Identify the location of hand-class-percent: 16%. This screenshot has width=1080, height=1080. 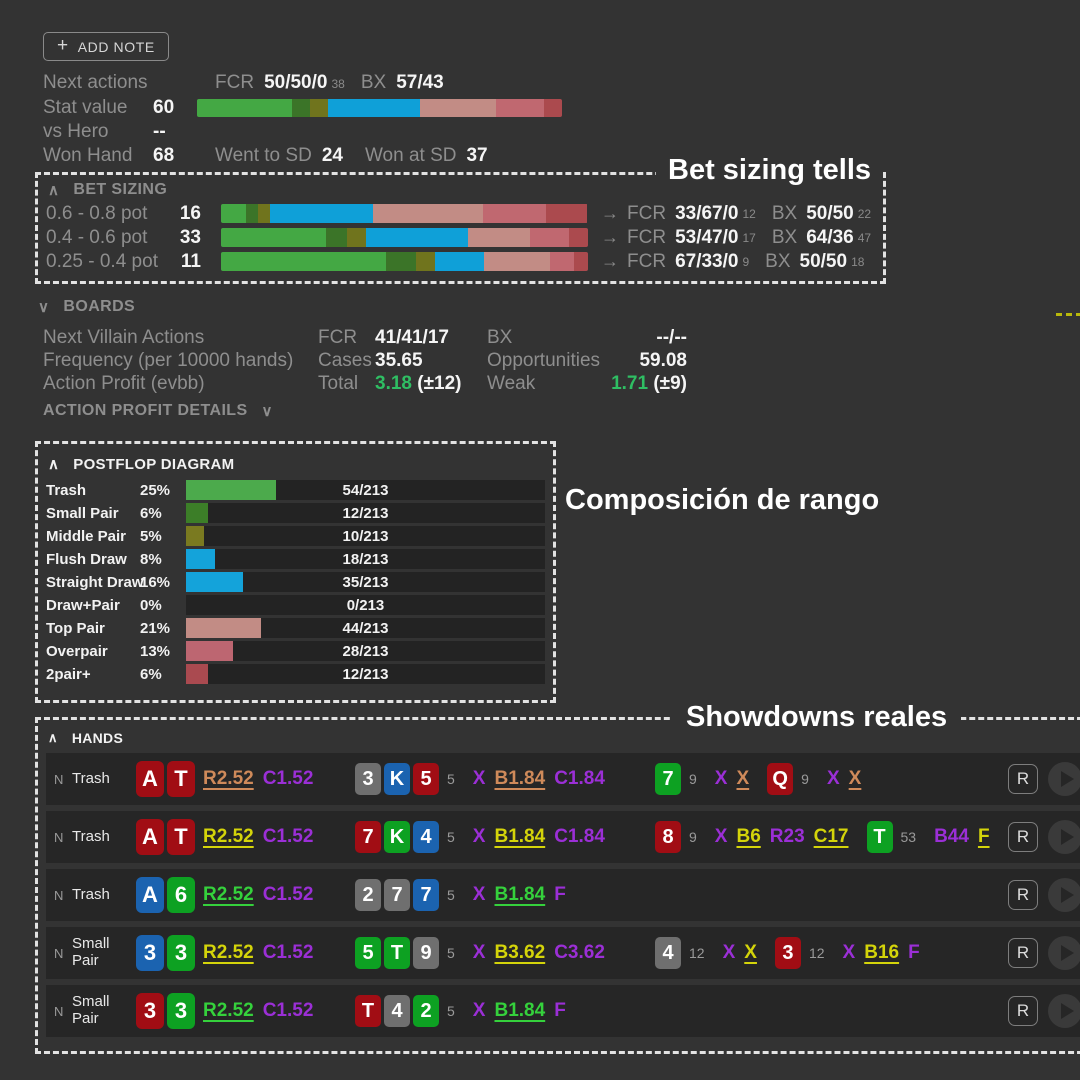
(155, 582).